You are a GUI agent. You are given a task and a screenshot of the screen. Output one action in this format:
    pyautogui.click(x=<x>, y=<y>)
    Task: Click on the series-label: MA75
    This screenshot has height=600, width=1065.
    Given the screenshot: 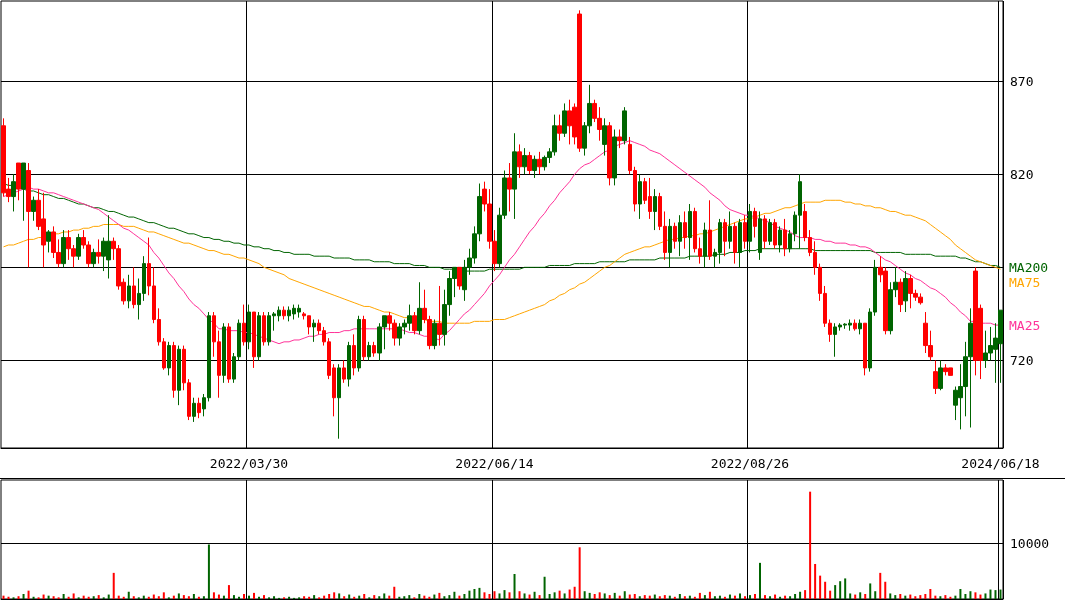 What is the action you would take?
    pyautogui.click(x=1025, y=282)
    